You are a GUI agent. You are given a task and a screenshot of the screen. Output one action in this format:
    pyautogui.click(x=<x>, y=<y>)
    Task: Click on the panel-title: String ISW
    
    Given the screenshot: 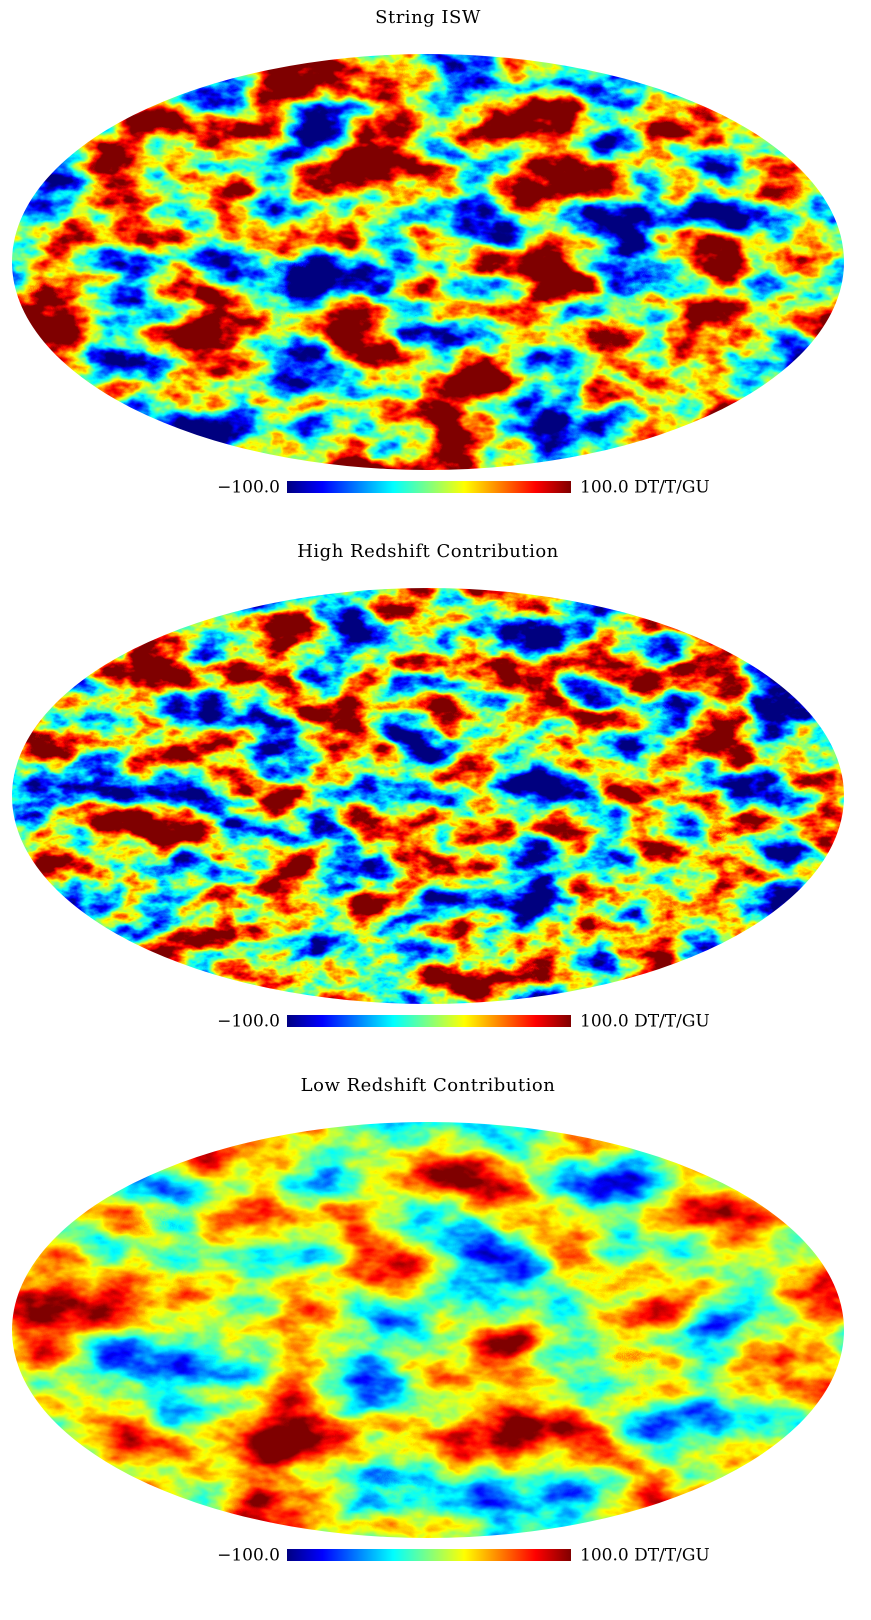 What is the action you would take?
    pyautogui.click(x=428, y=17)
    